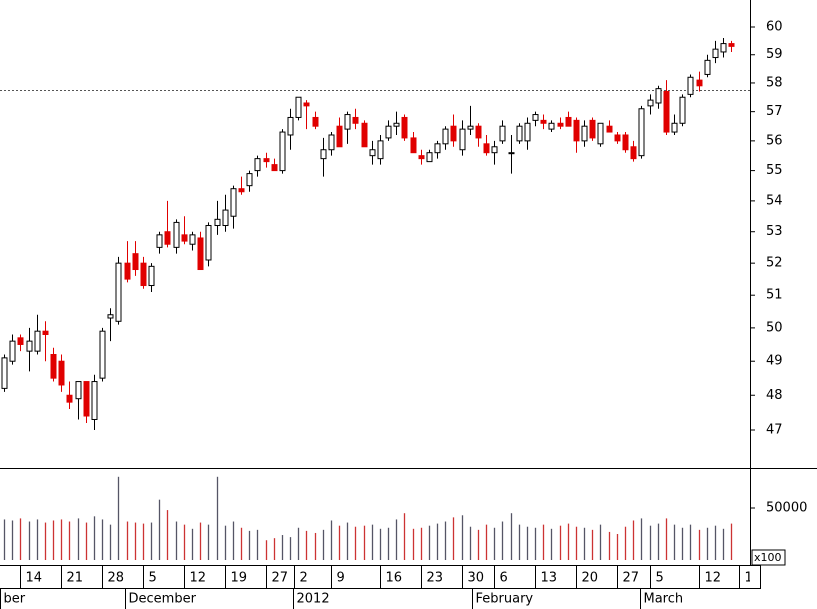 This screenshot has width=817, height=609. I want to click on y-tick-label: 55, so click(774, 170).